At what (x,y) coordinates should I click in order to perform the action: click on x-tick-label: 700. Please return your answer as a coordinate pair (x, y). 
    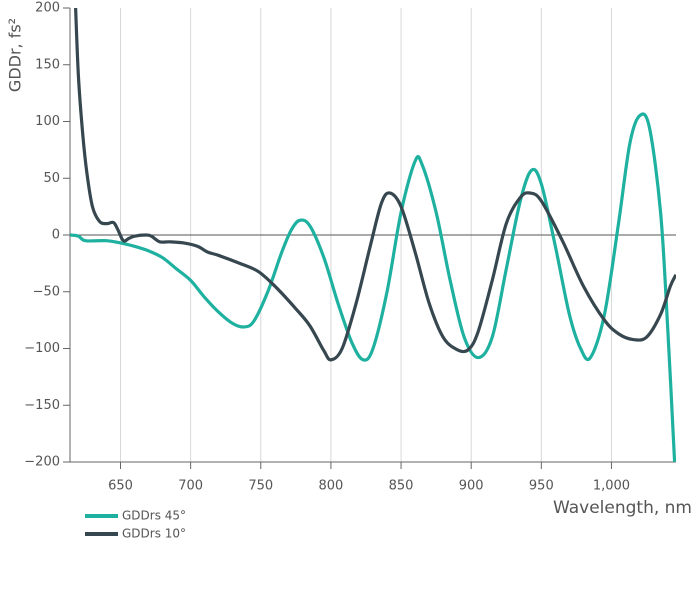
    Looking at the image, I should click on (190, 486).